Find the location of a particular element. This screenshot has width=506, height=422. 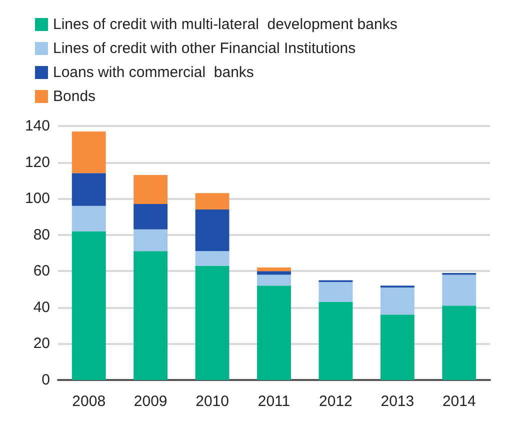

x-tick-label: 2010 is located at coordinates (212, 401).